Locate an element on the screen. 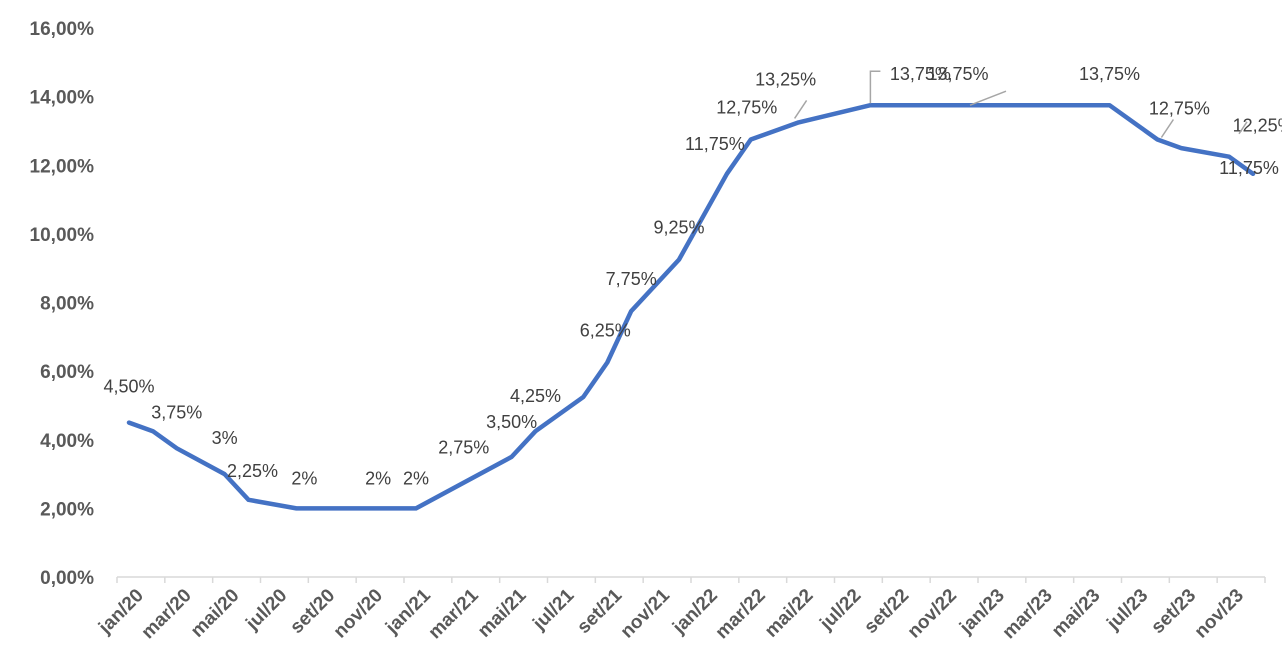 This screenshot has width=1282, height=659. data-label: 12,25% is located at coordinates (1257, 126).